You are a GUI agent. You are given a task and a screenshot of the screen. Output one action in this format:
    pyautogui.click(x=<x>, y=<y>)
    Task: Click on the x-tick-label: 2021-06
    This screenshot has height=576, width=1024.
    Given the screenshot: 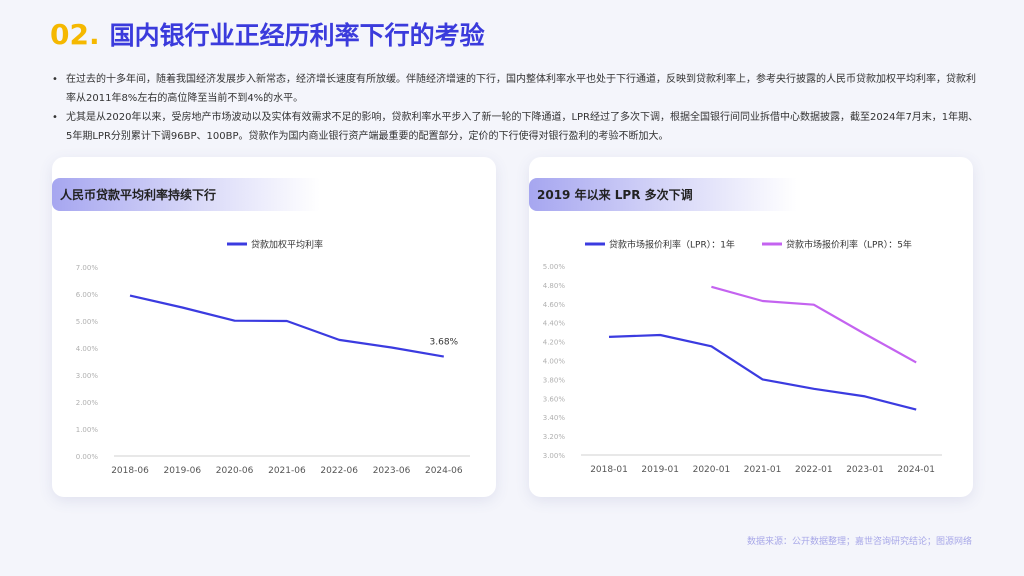 What is the action you would take?
    pyautogui.click(x=287, y=471)
    